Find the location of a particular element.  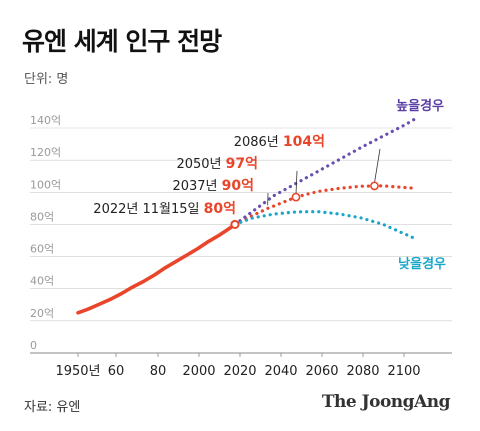

x-tick-label-2: 80 is located at coordinates (158, 371).